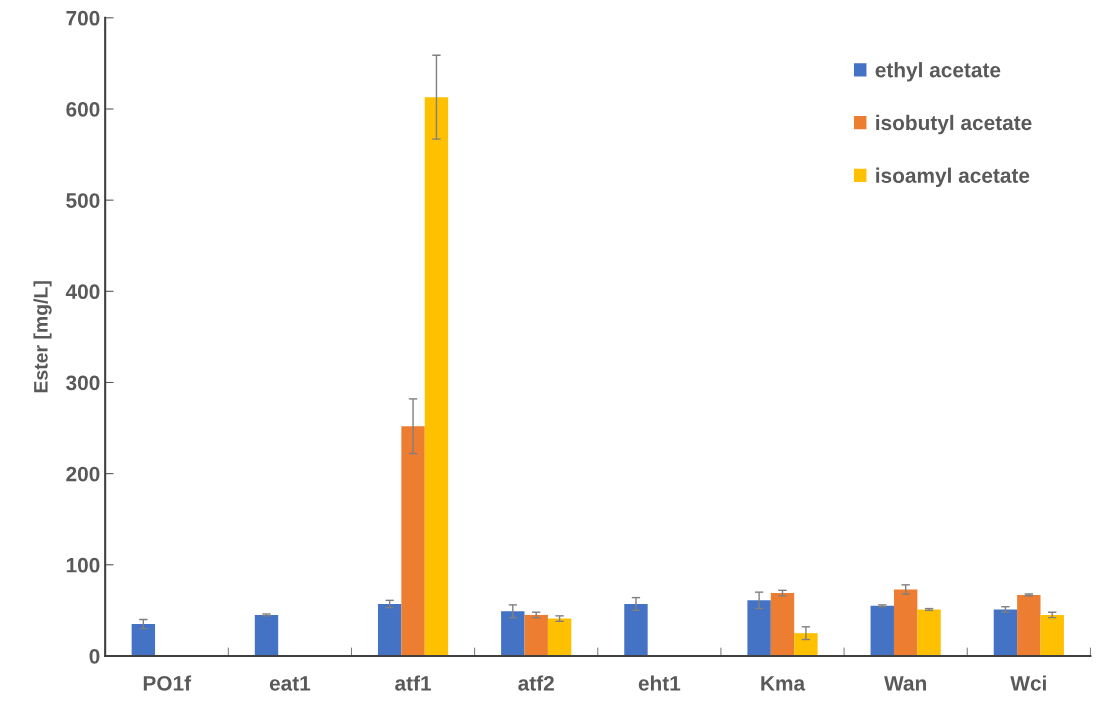 The image size is (1107, 713). I want to click on legend-label: ethyl acetate, so click(938, 72).